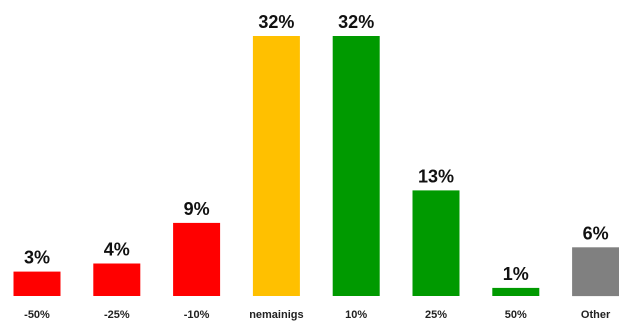 This screenshot has height=324, width=619. Describe the element at coordinates (436, 176) in the screenshot. I see `value-label-5: 13%` at that location.